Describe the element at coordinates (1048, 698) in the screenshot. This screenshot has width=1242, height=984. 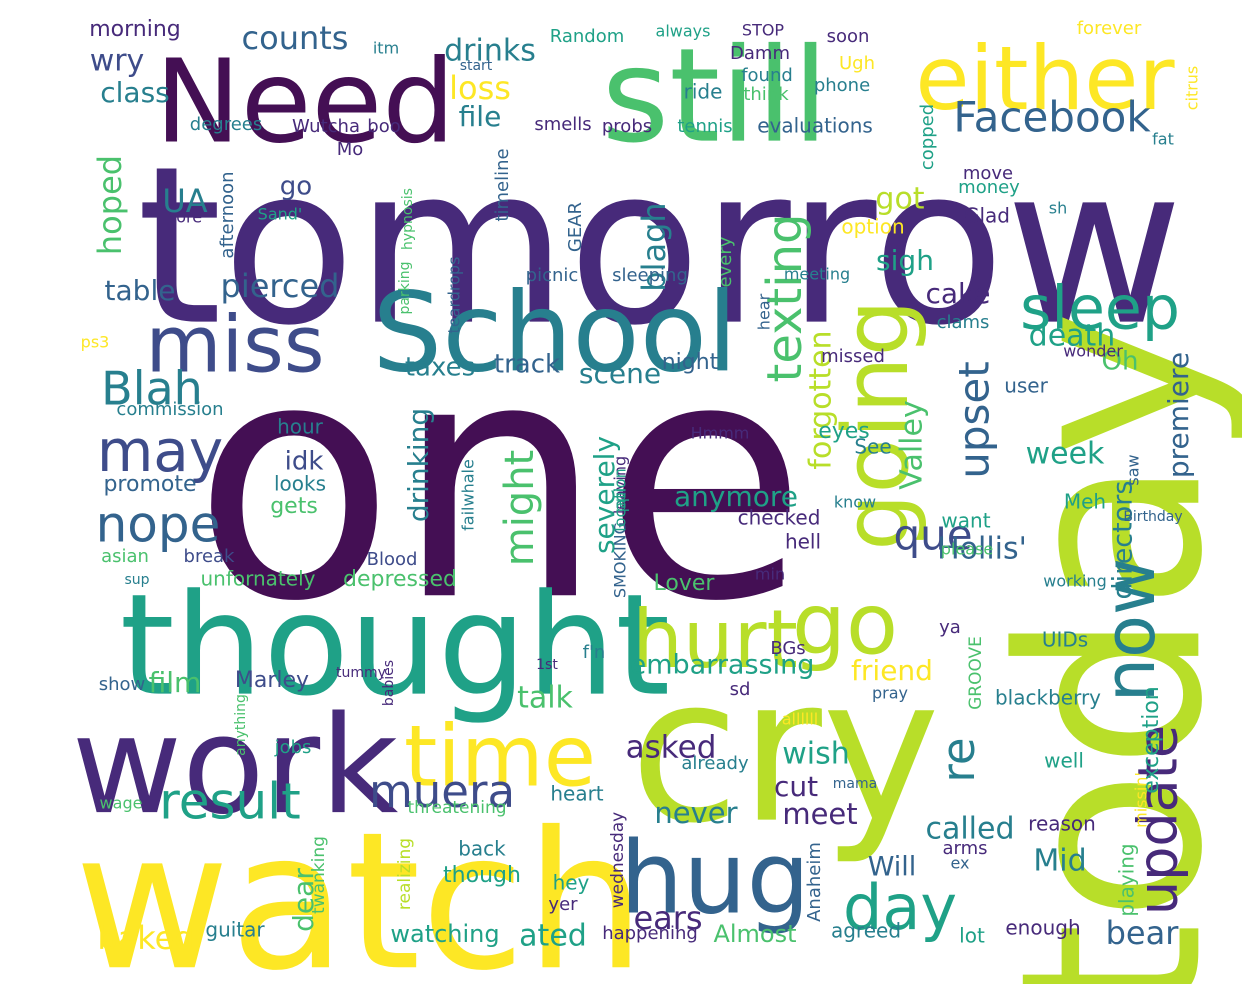
I see `word-116: blackberry` at that location.